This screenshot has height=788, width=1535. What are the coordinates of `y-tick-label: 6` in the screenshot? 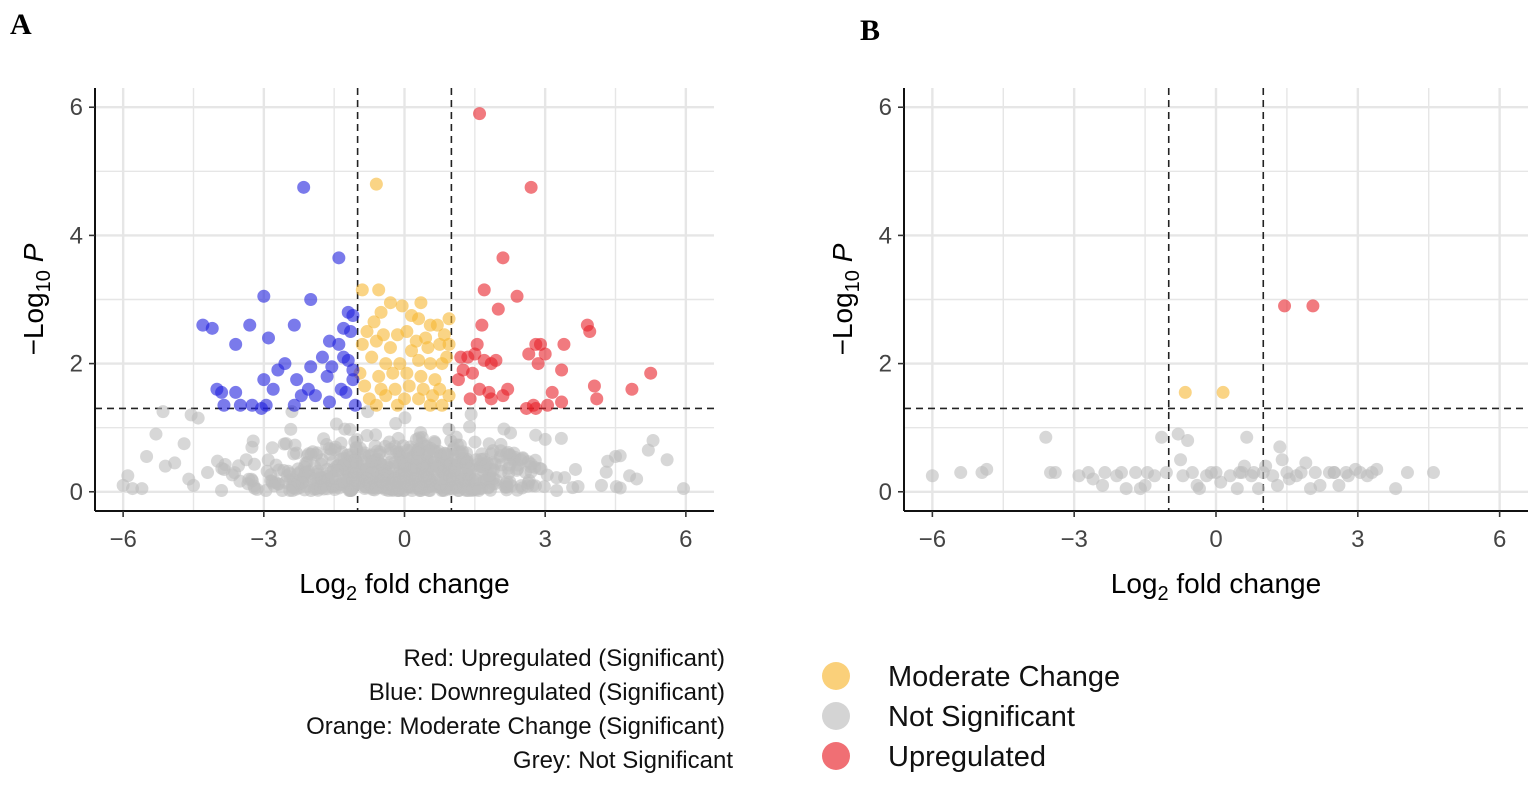 It's located at (885, 107).